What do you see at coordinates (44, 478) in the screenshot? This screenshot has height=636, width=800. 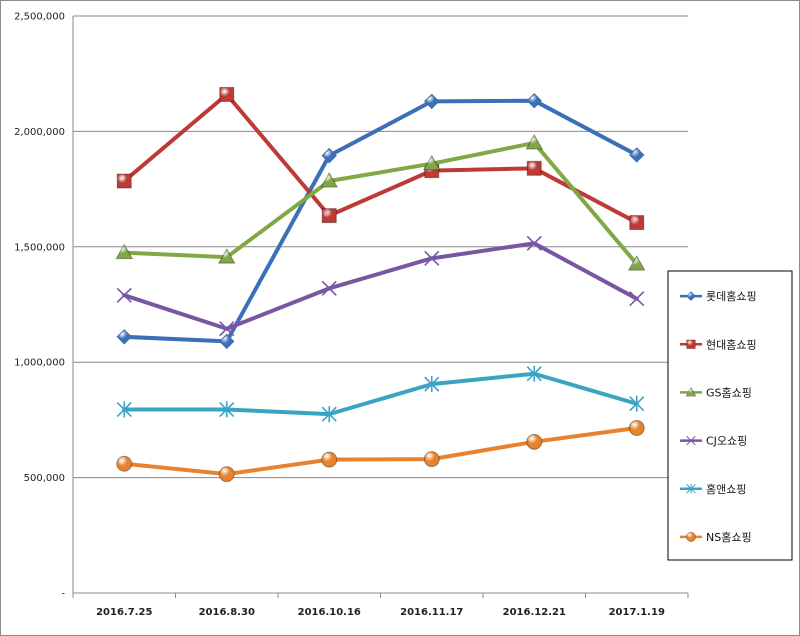 I see `y-tick-label: 500,000` at bounding box center [44, 478].